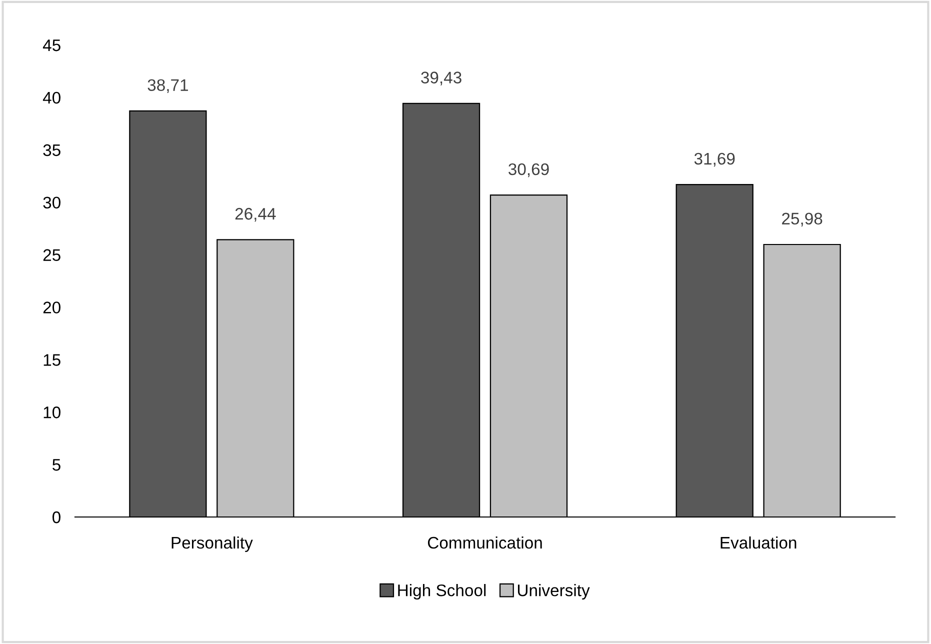 Image resolution: width=931 pixels, height=644 pixels. Describe the element at coordinates (554, 592) in the screenshot. I see `legend-label: University` at that location.